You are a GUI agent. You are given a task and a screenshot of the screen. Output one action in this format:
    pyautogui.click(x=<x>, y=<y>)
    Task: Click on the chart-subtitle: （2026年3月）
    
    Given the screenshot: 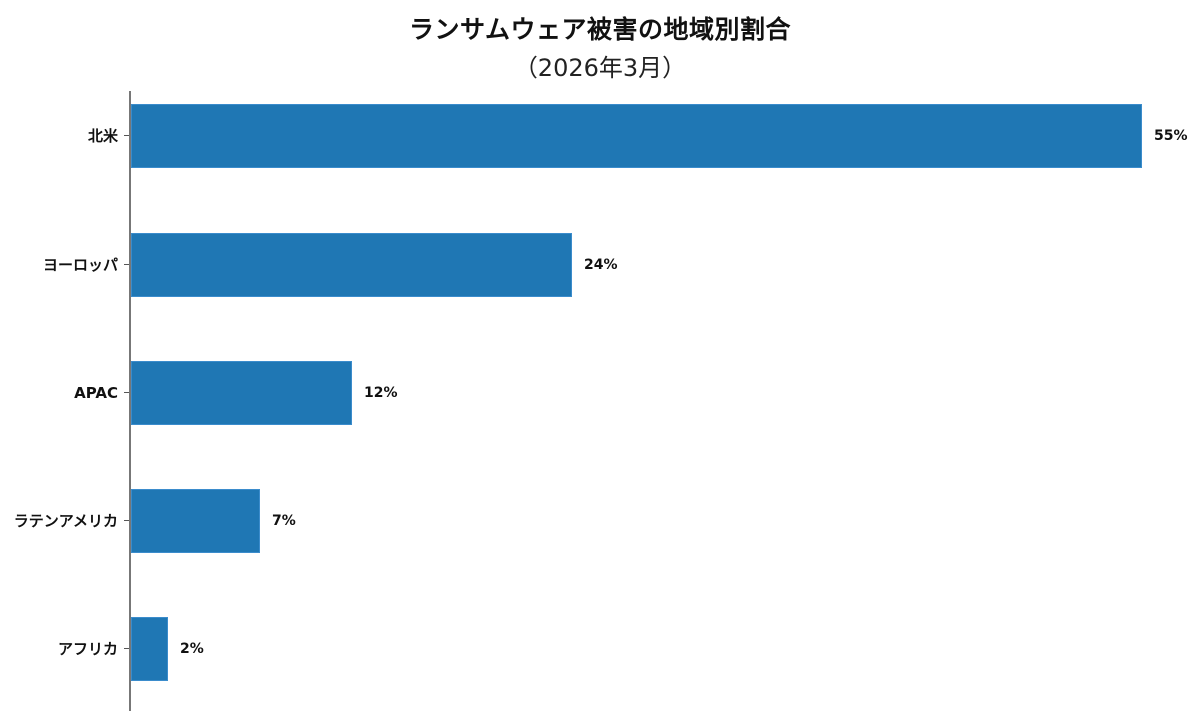 What is the action you would take?
    pyautogui.click(x=600, y=68)
    